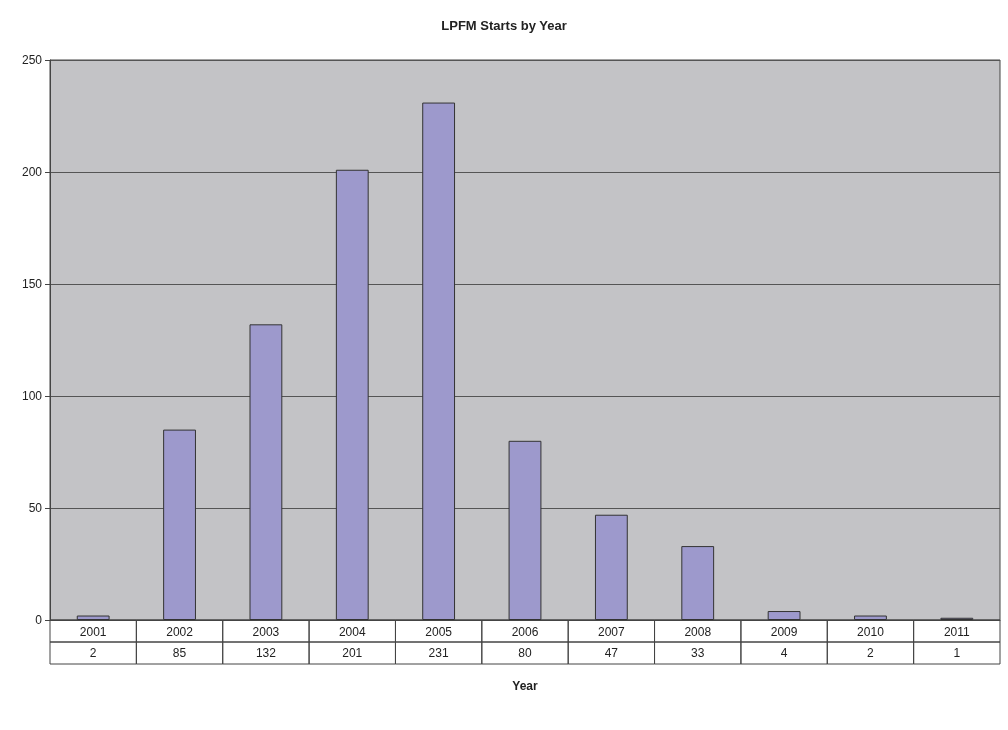  Describe the element at coordinates (957, 632) in the screenshot. I see `x-tick-label: 2011` at that location.